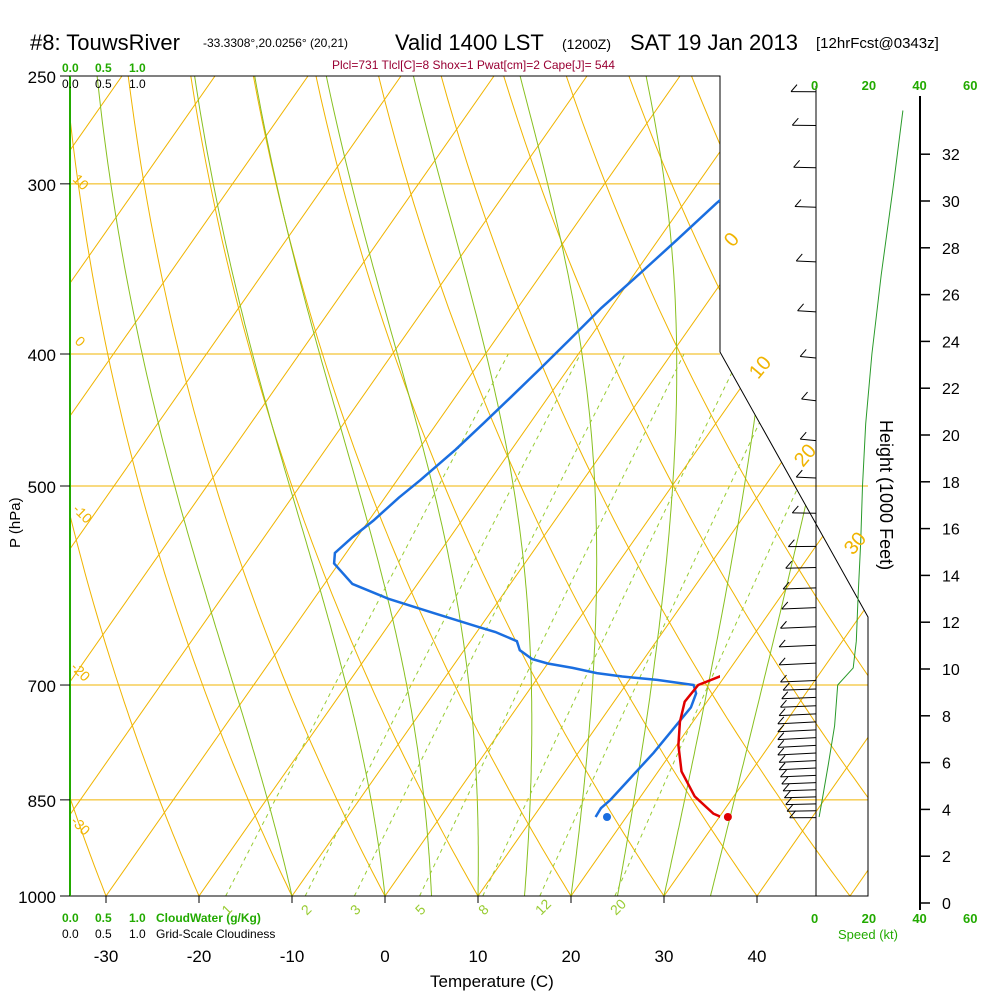 This screenshot has width=1000, height=1000. What do you see at coordinates (618, 906) in the screenshot?
I see `mixing-ratio-label: 20` at bounding box center [618, 906].